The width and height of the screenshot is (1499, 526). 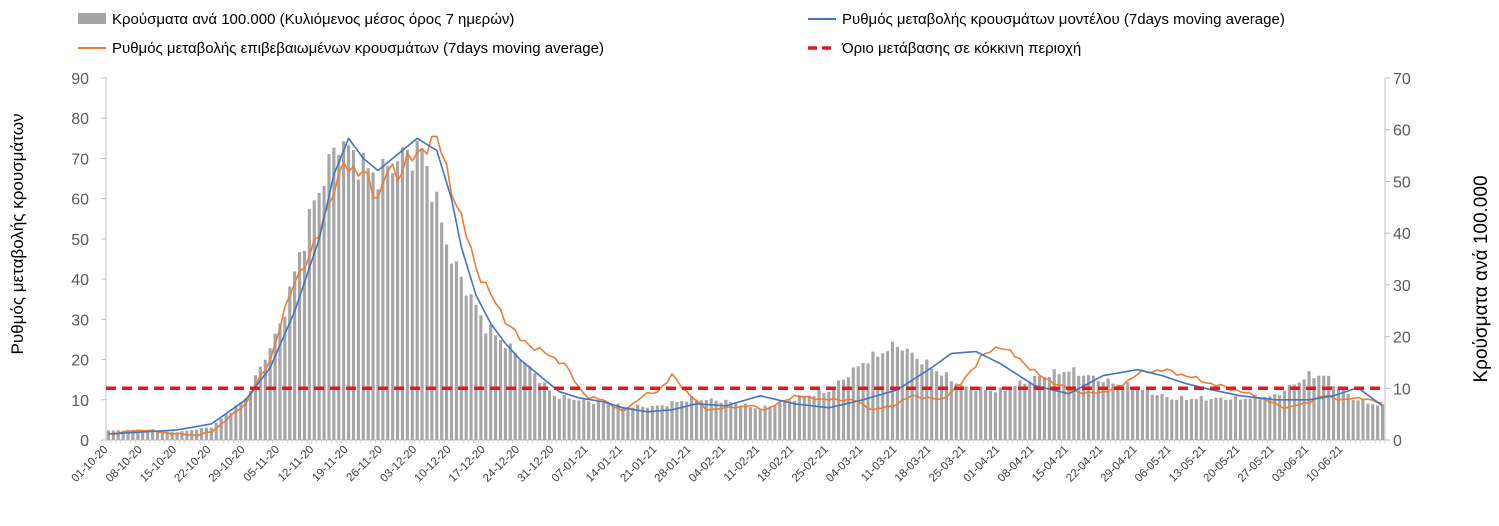 What do you see at coordinates (330, 464) in the screenshot?
I see `x-tick-label: 19-11-20` at bounding box center [330, 464].